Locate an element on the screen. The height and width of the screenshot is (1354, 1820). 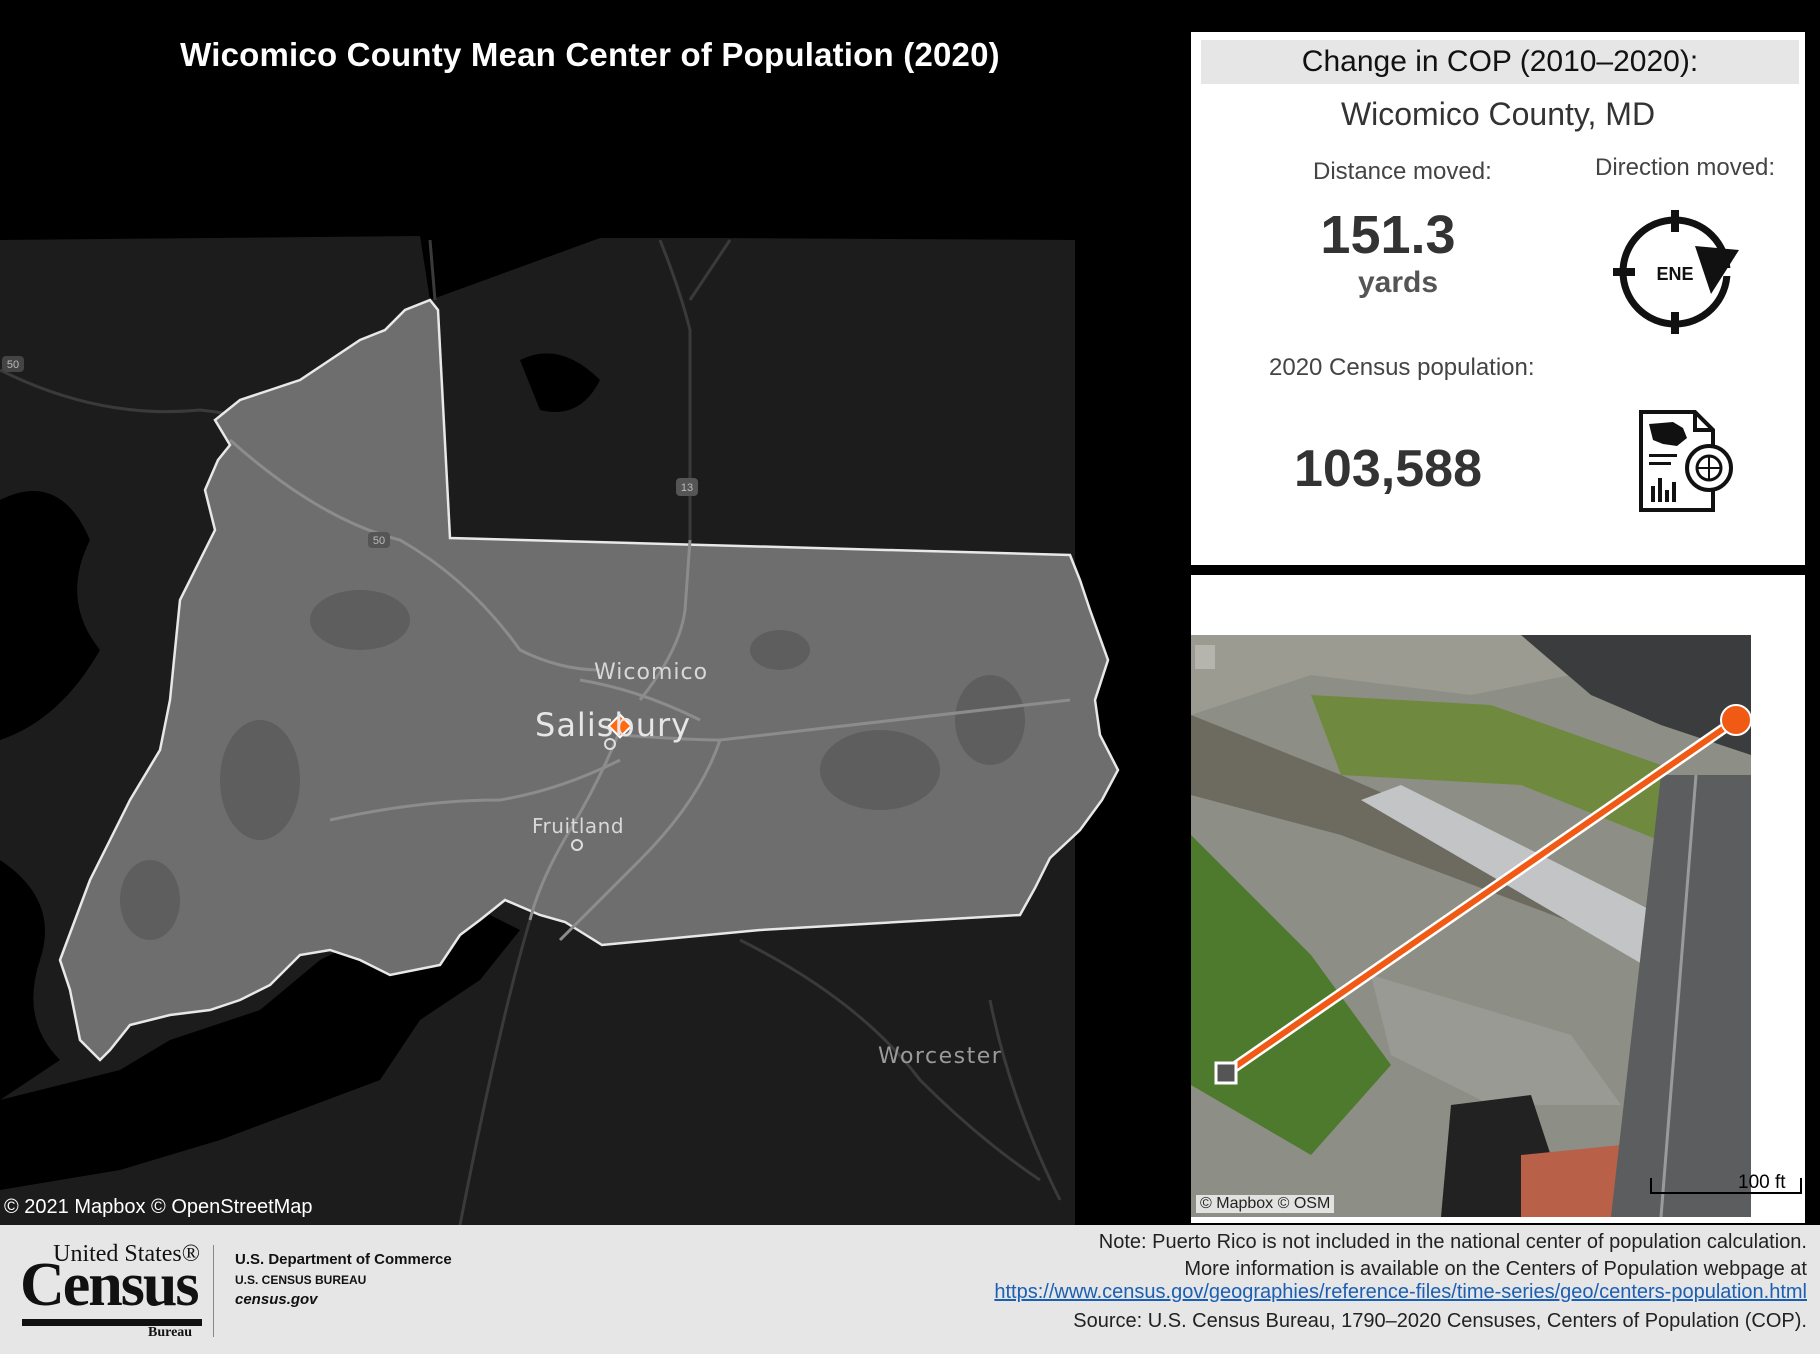
scale-bar is located at coordinates (1726, 1186).